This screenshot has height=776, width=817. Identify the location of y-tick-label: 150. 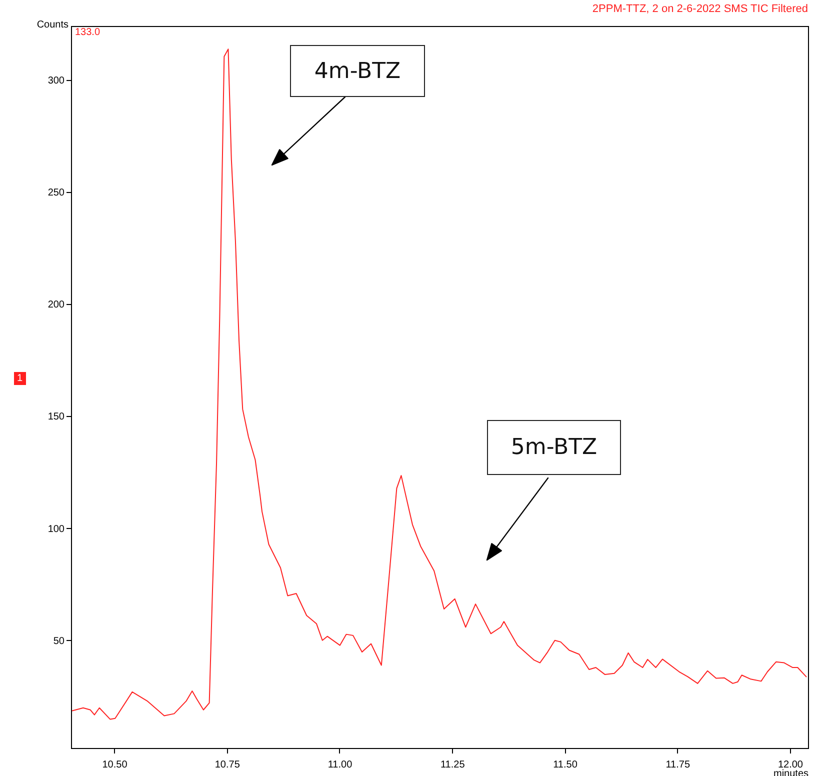
(56, 417).